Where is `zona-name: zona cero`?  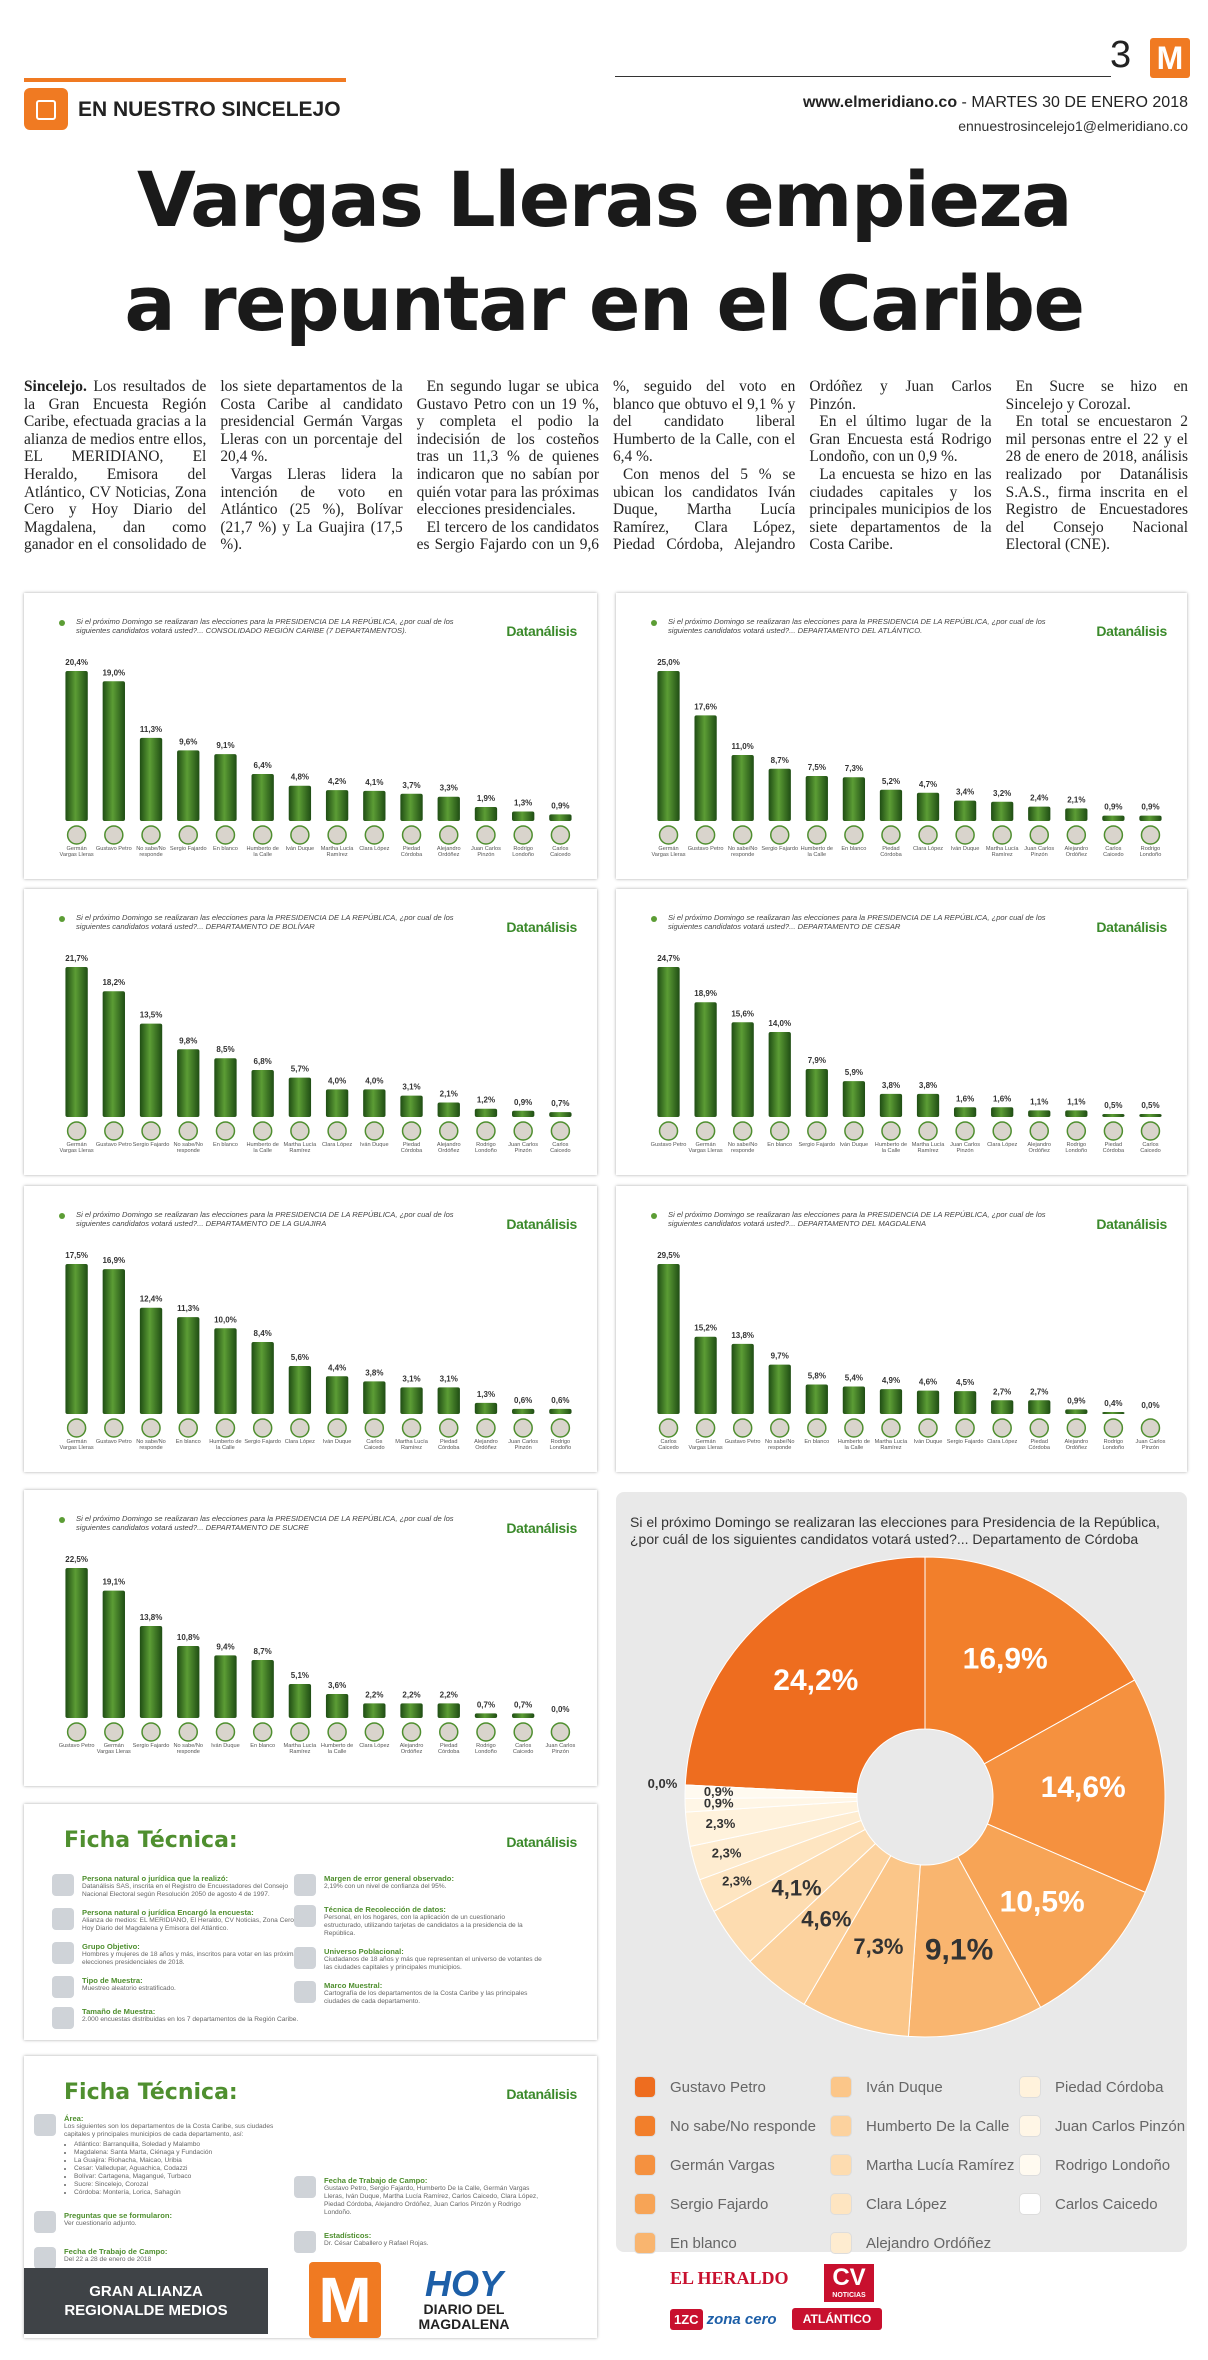 zona-name: zona cero is located at coordinates (741, 2319).